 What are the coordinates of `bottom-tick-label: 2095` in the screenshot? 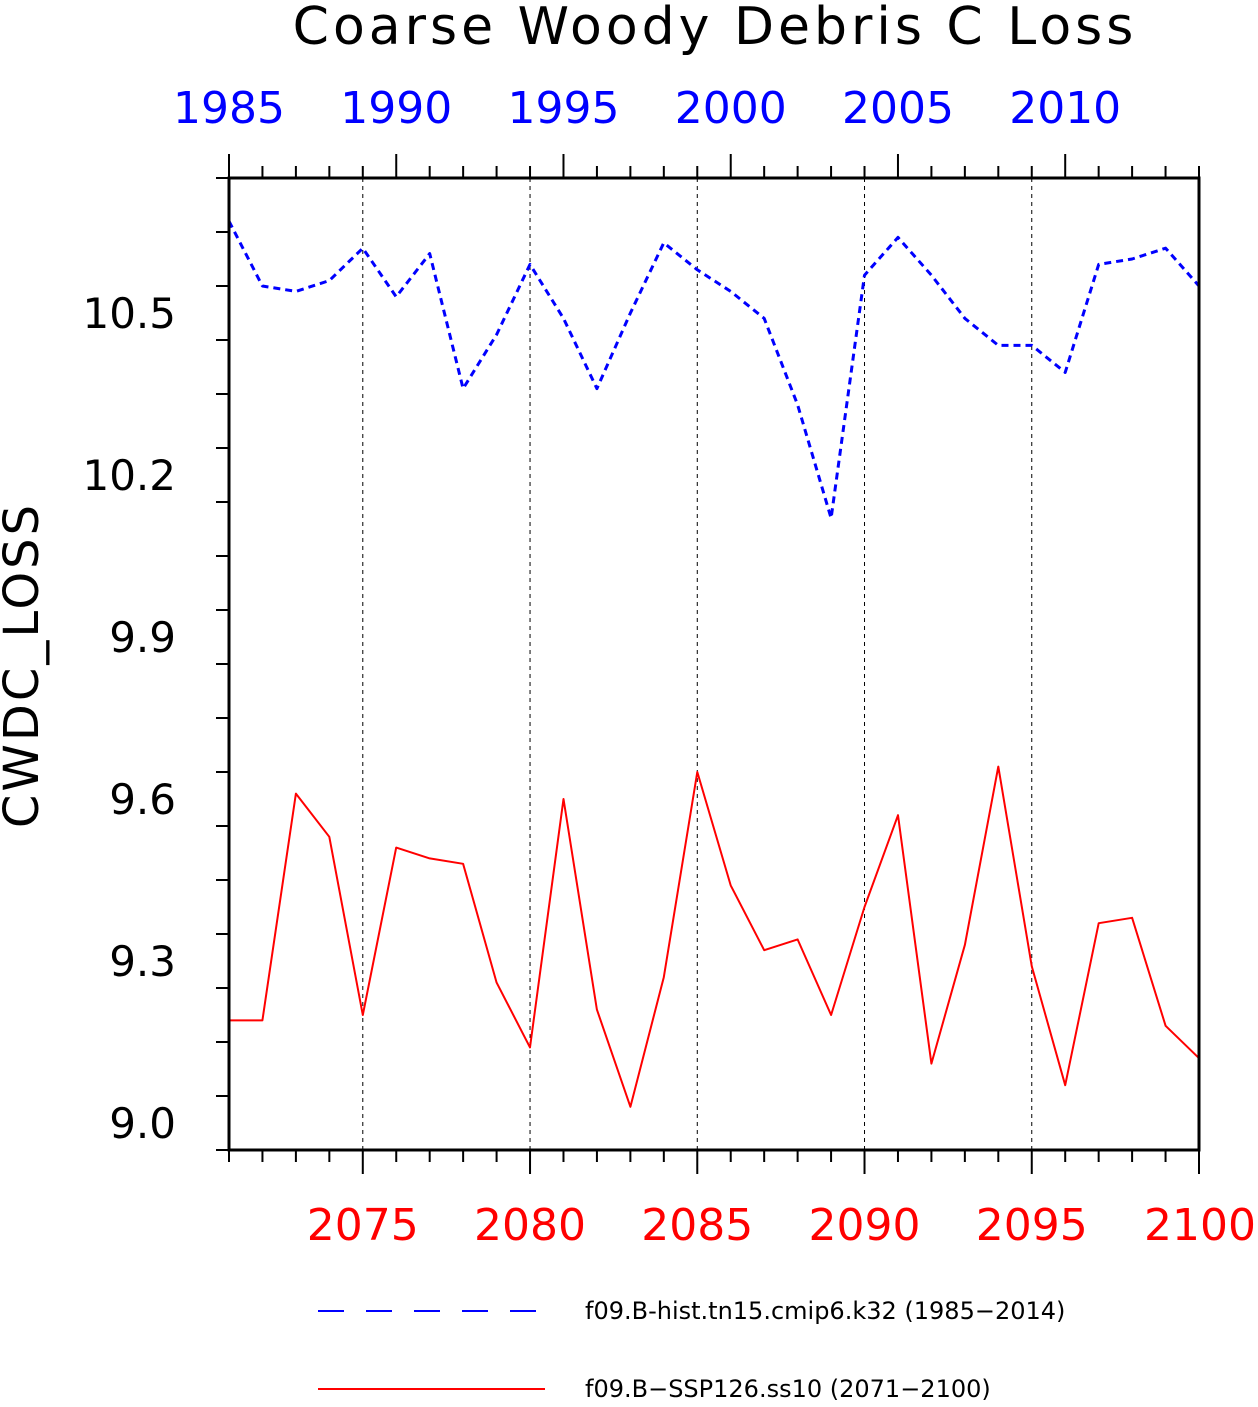 It's located at (1032, 1225).